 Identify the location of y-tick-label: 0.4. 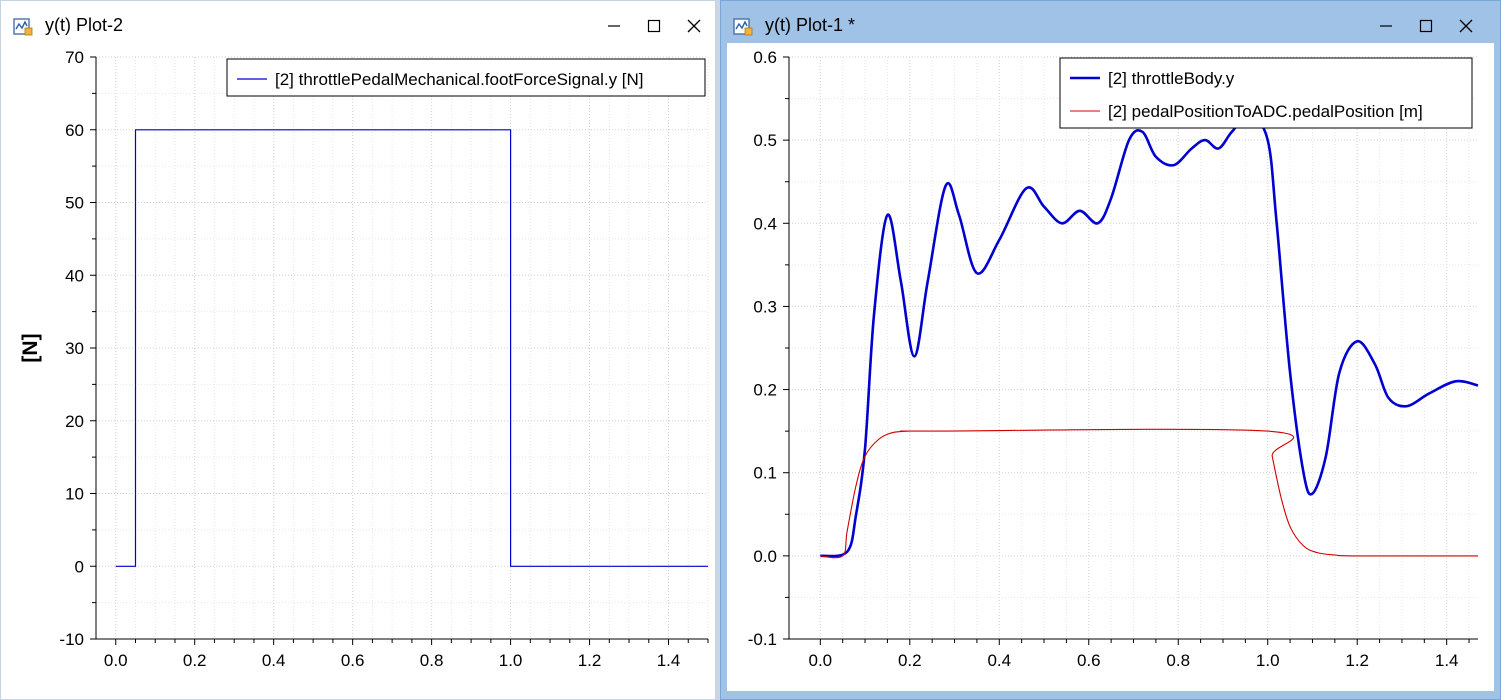
(765, 223).